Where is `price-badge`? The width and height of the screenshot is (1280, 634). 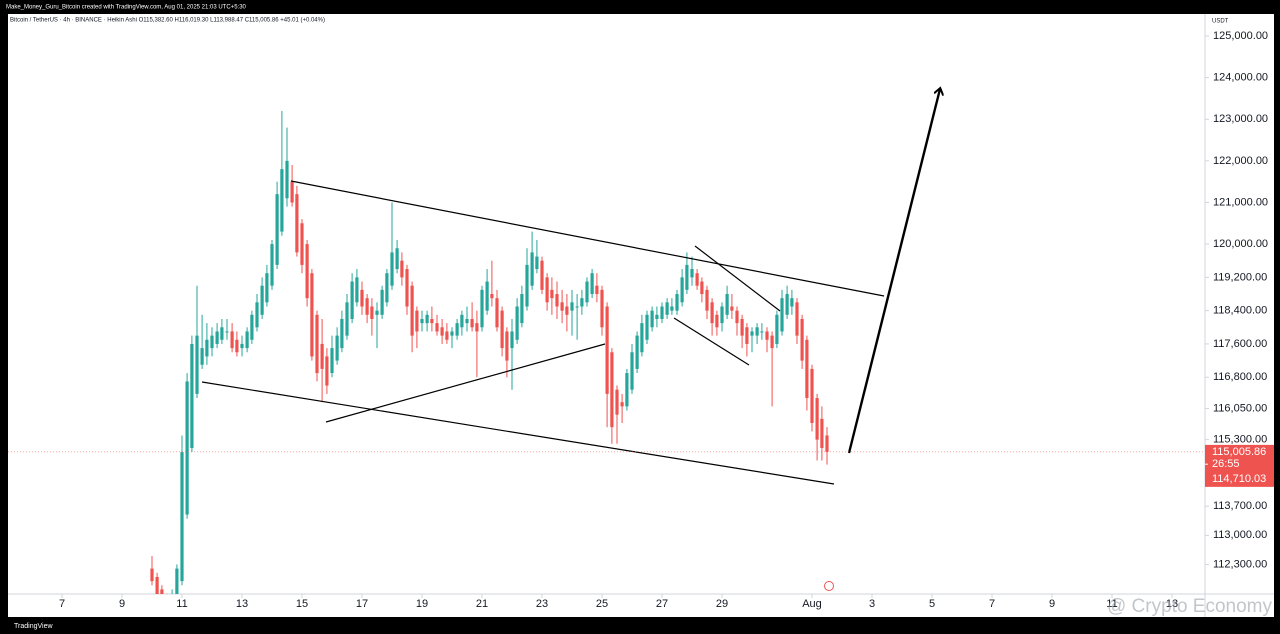
price-badge is located at coordinates (1239, 465).